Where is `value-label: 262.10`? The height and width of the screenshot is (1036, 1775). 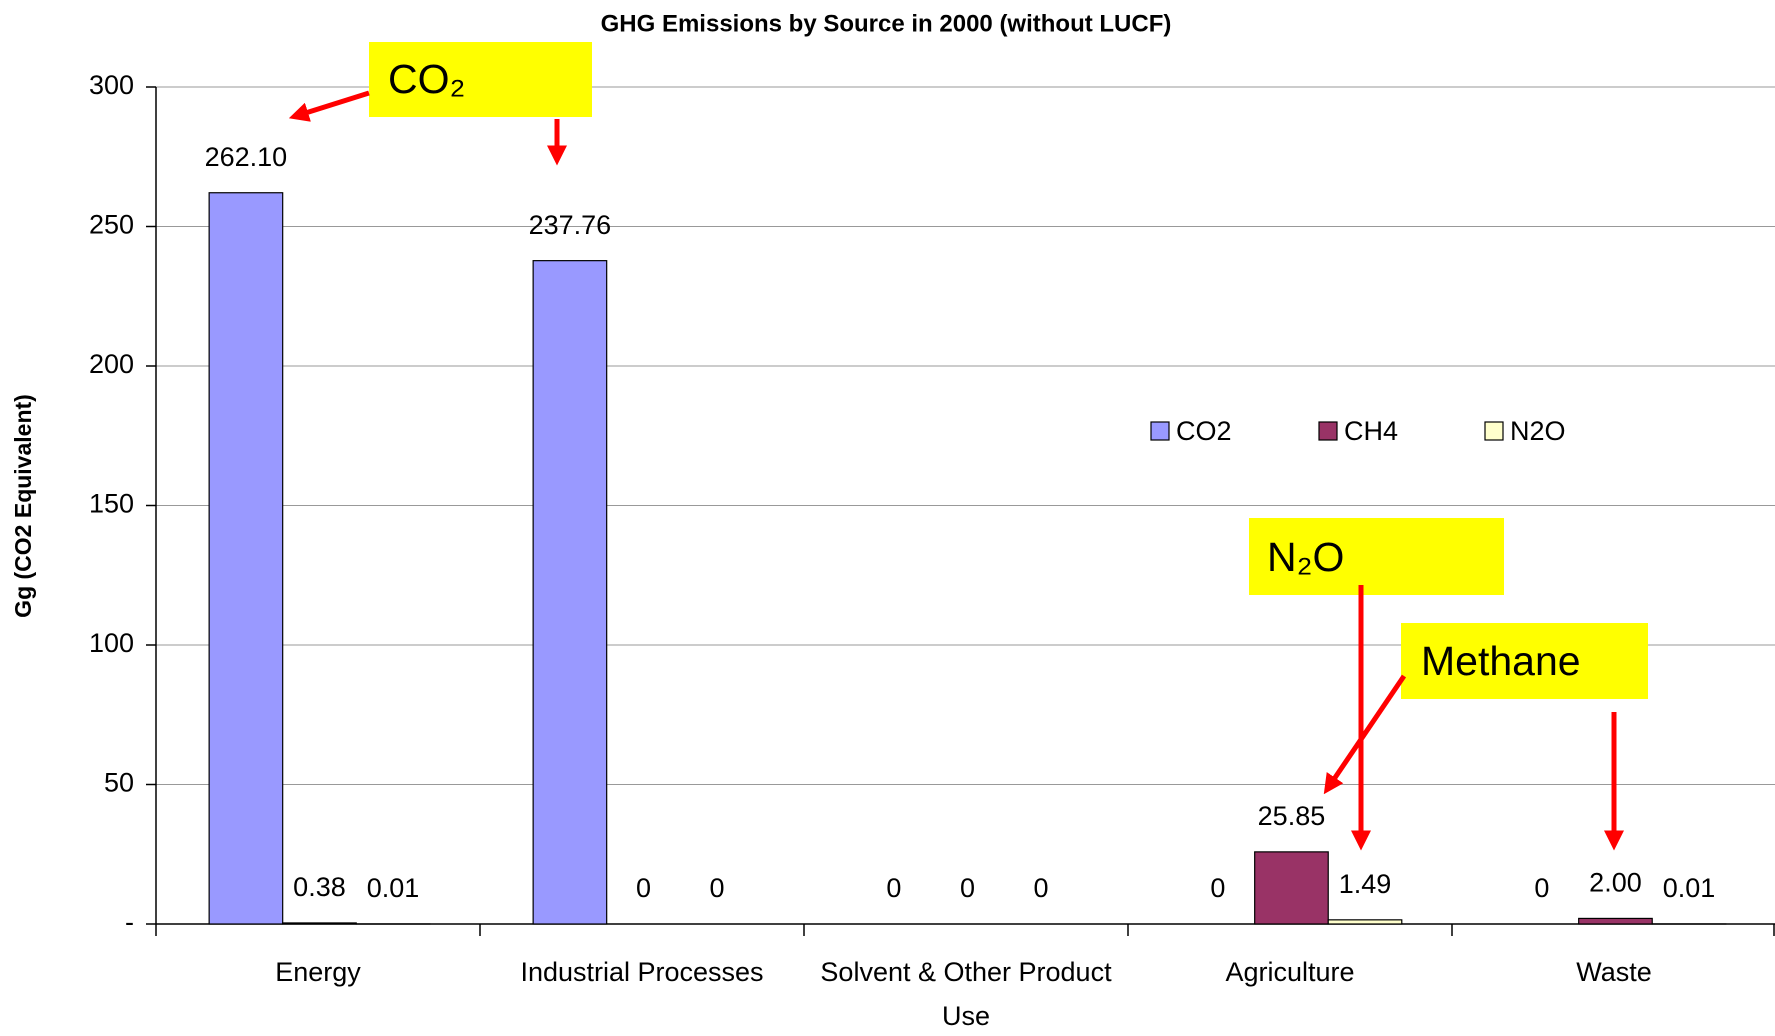 value-label: 262.10 is located at coordinates (246, 157).